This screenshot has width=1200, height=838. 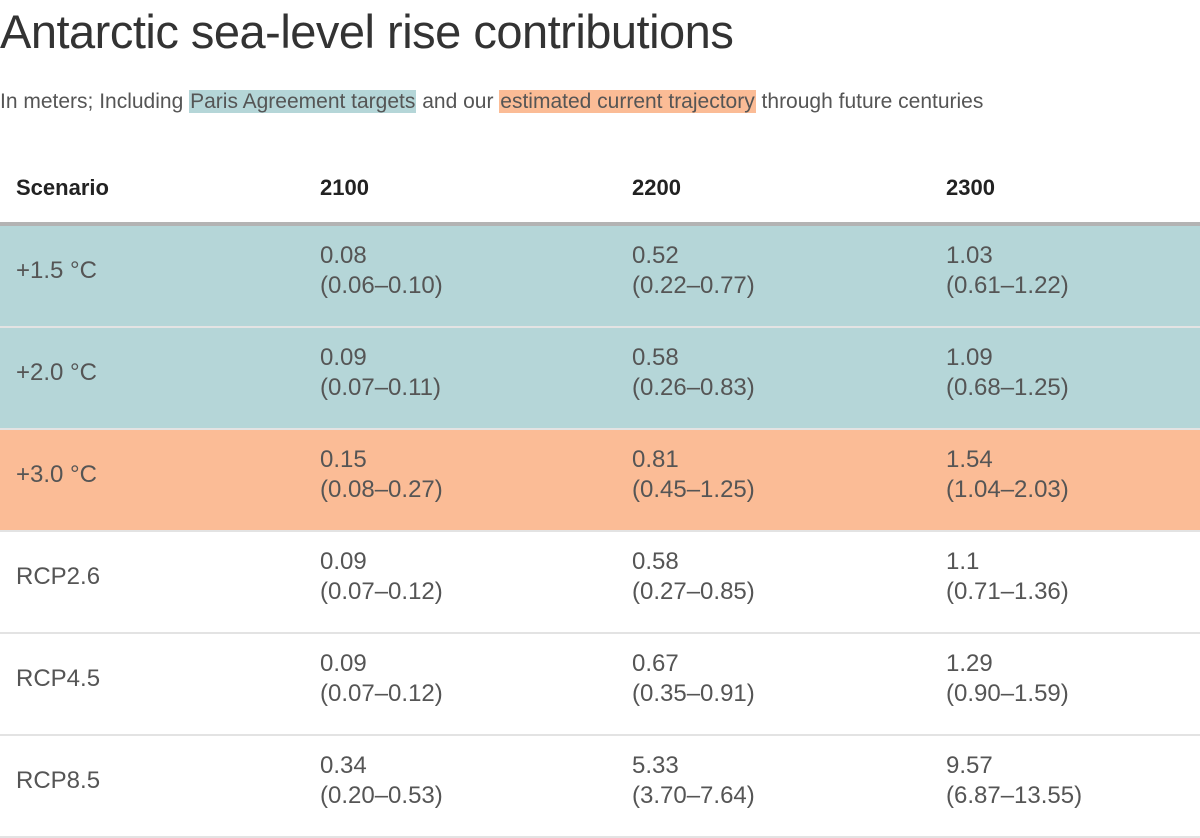 I want to click on range-value: (0.68–1.25), so click(x=1007, y=387).